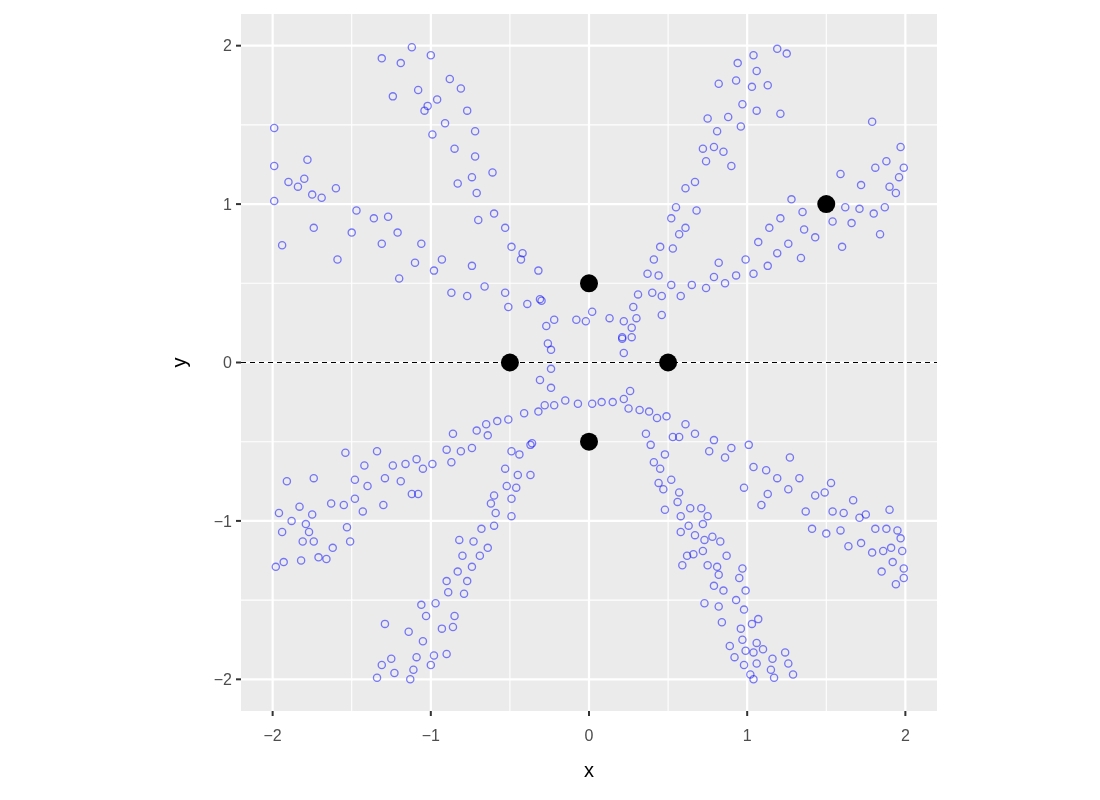 Image resolution: width=1100 pixels, height=800 pixels. Describe the element at coordinates (179, 362) in the screenshot. I see `y-axis-title: y` at that location.